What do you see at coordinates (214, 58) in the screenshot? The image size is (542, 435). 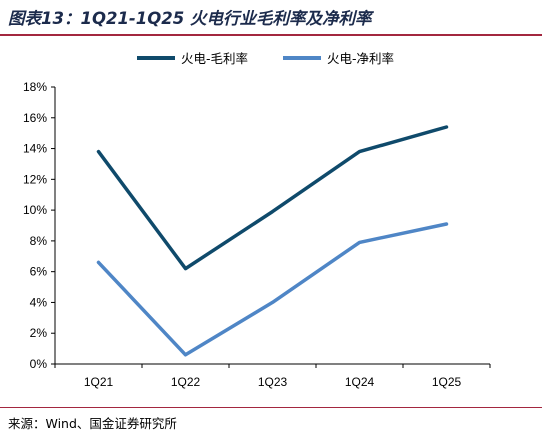 I see `legend-label: 火电-毛利率` at bounding box center [214, 58].